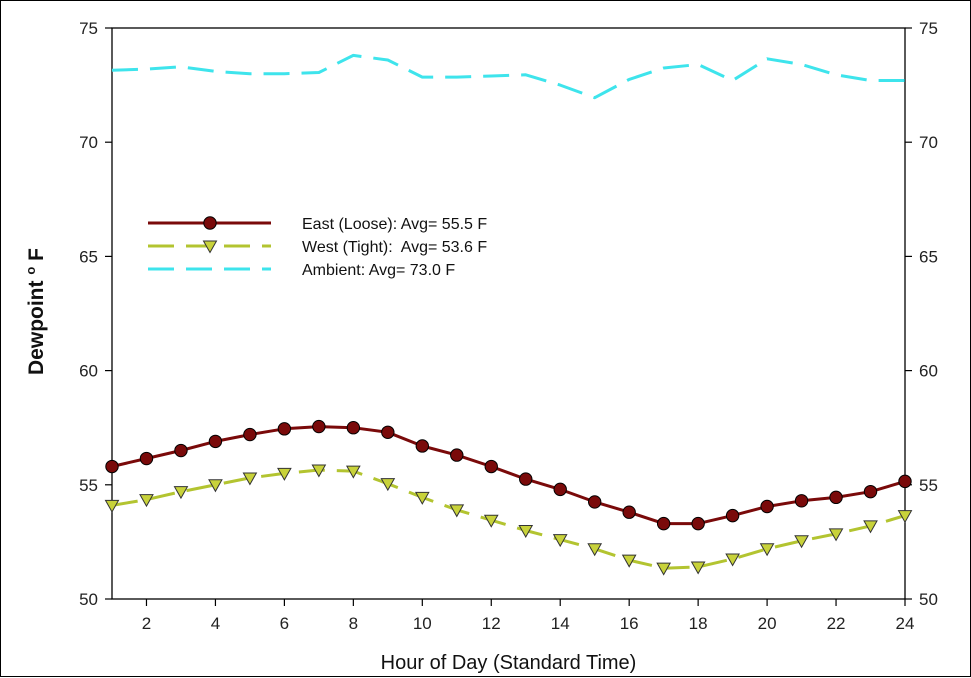 This screenshot has width=971, height=678. I want to click on legend-label: Ambient: Avg= 73.0 F, so click(378, 270).